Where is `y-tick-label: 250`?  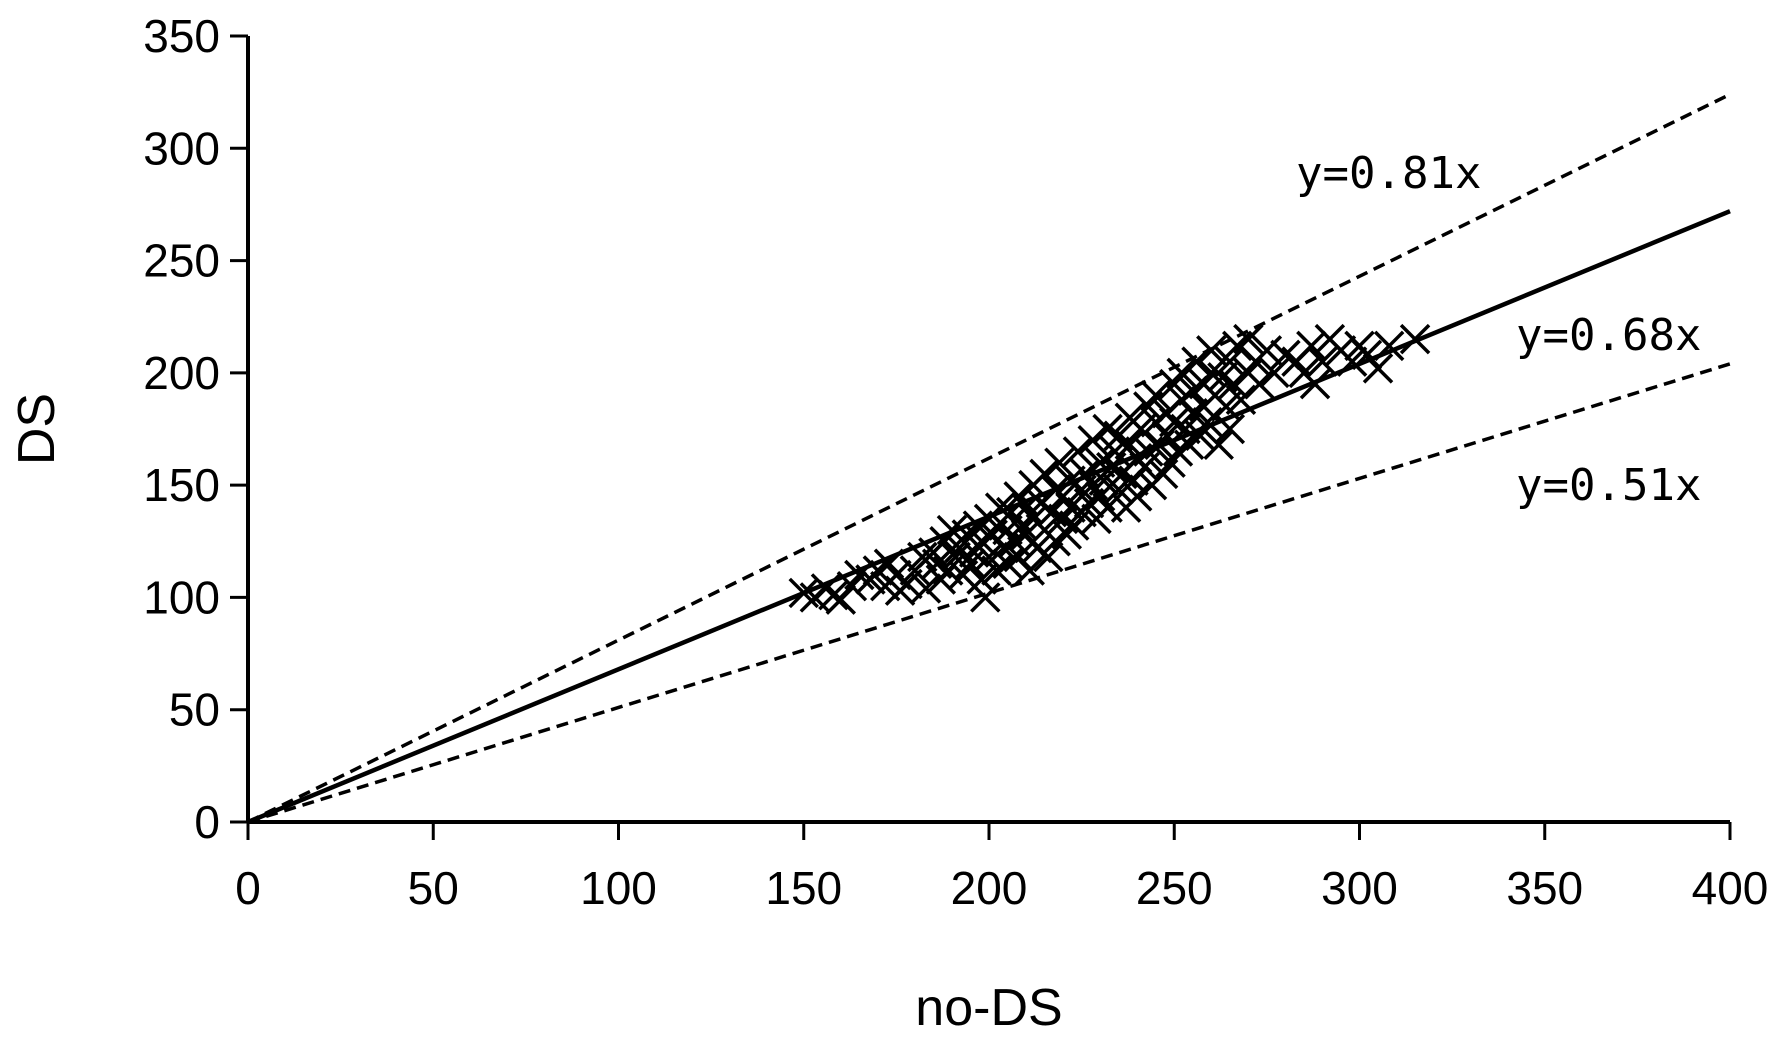 y-tick-label: 250 is located at coordinates (181, 261).